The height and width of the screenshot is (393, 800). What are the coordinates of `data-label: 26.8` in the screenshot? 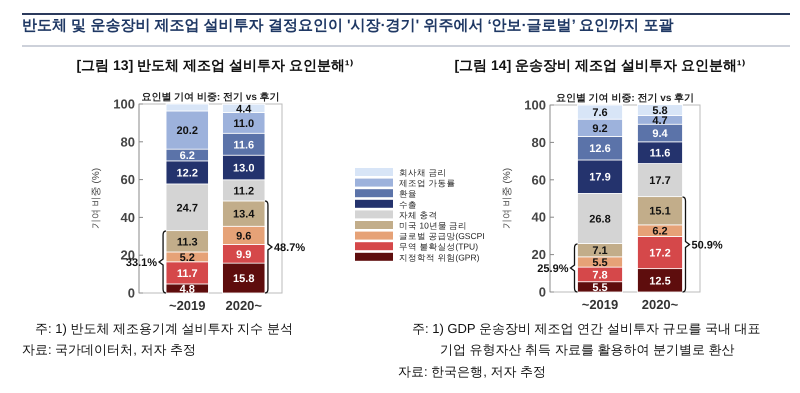 It's located at (600, 220).